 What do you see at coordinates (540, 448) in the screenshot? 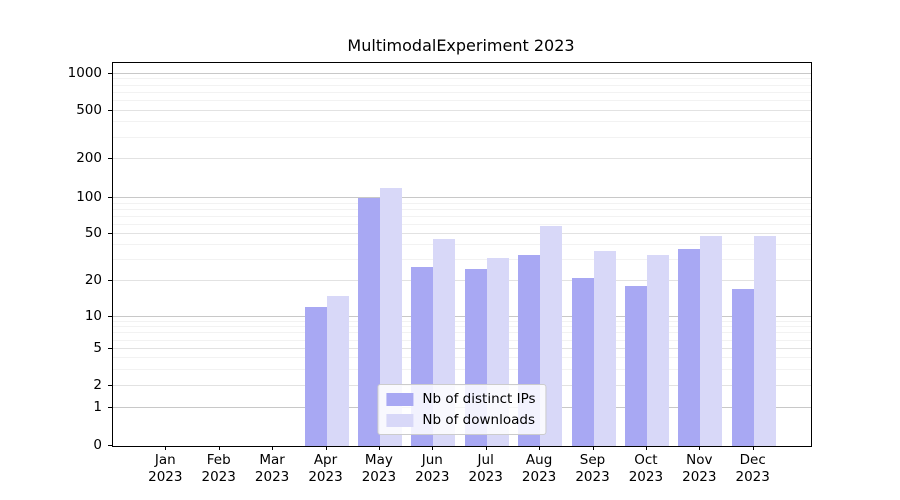
I see `x-tick-mark-aug` at bounding box center [540, 448].